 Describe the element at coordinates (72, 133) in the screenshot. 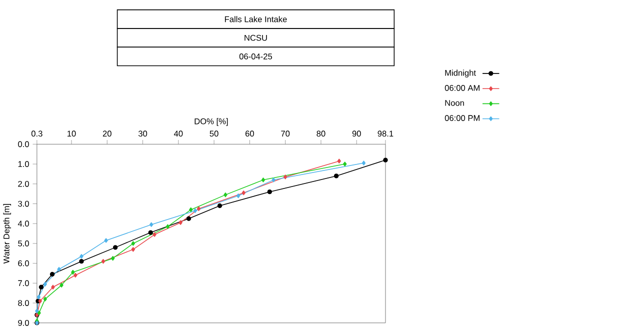

I see `x-tick-label: 10` at that location.